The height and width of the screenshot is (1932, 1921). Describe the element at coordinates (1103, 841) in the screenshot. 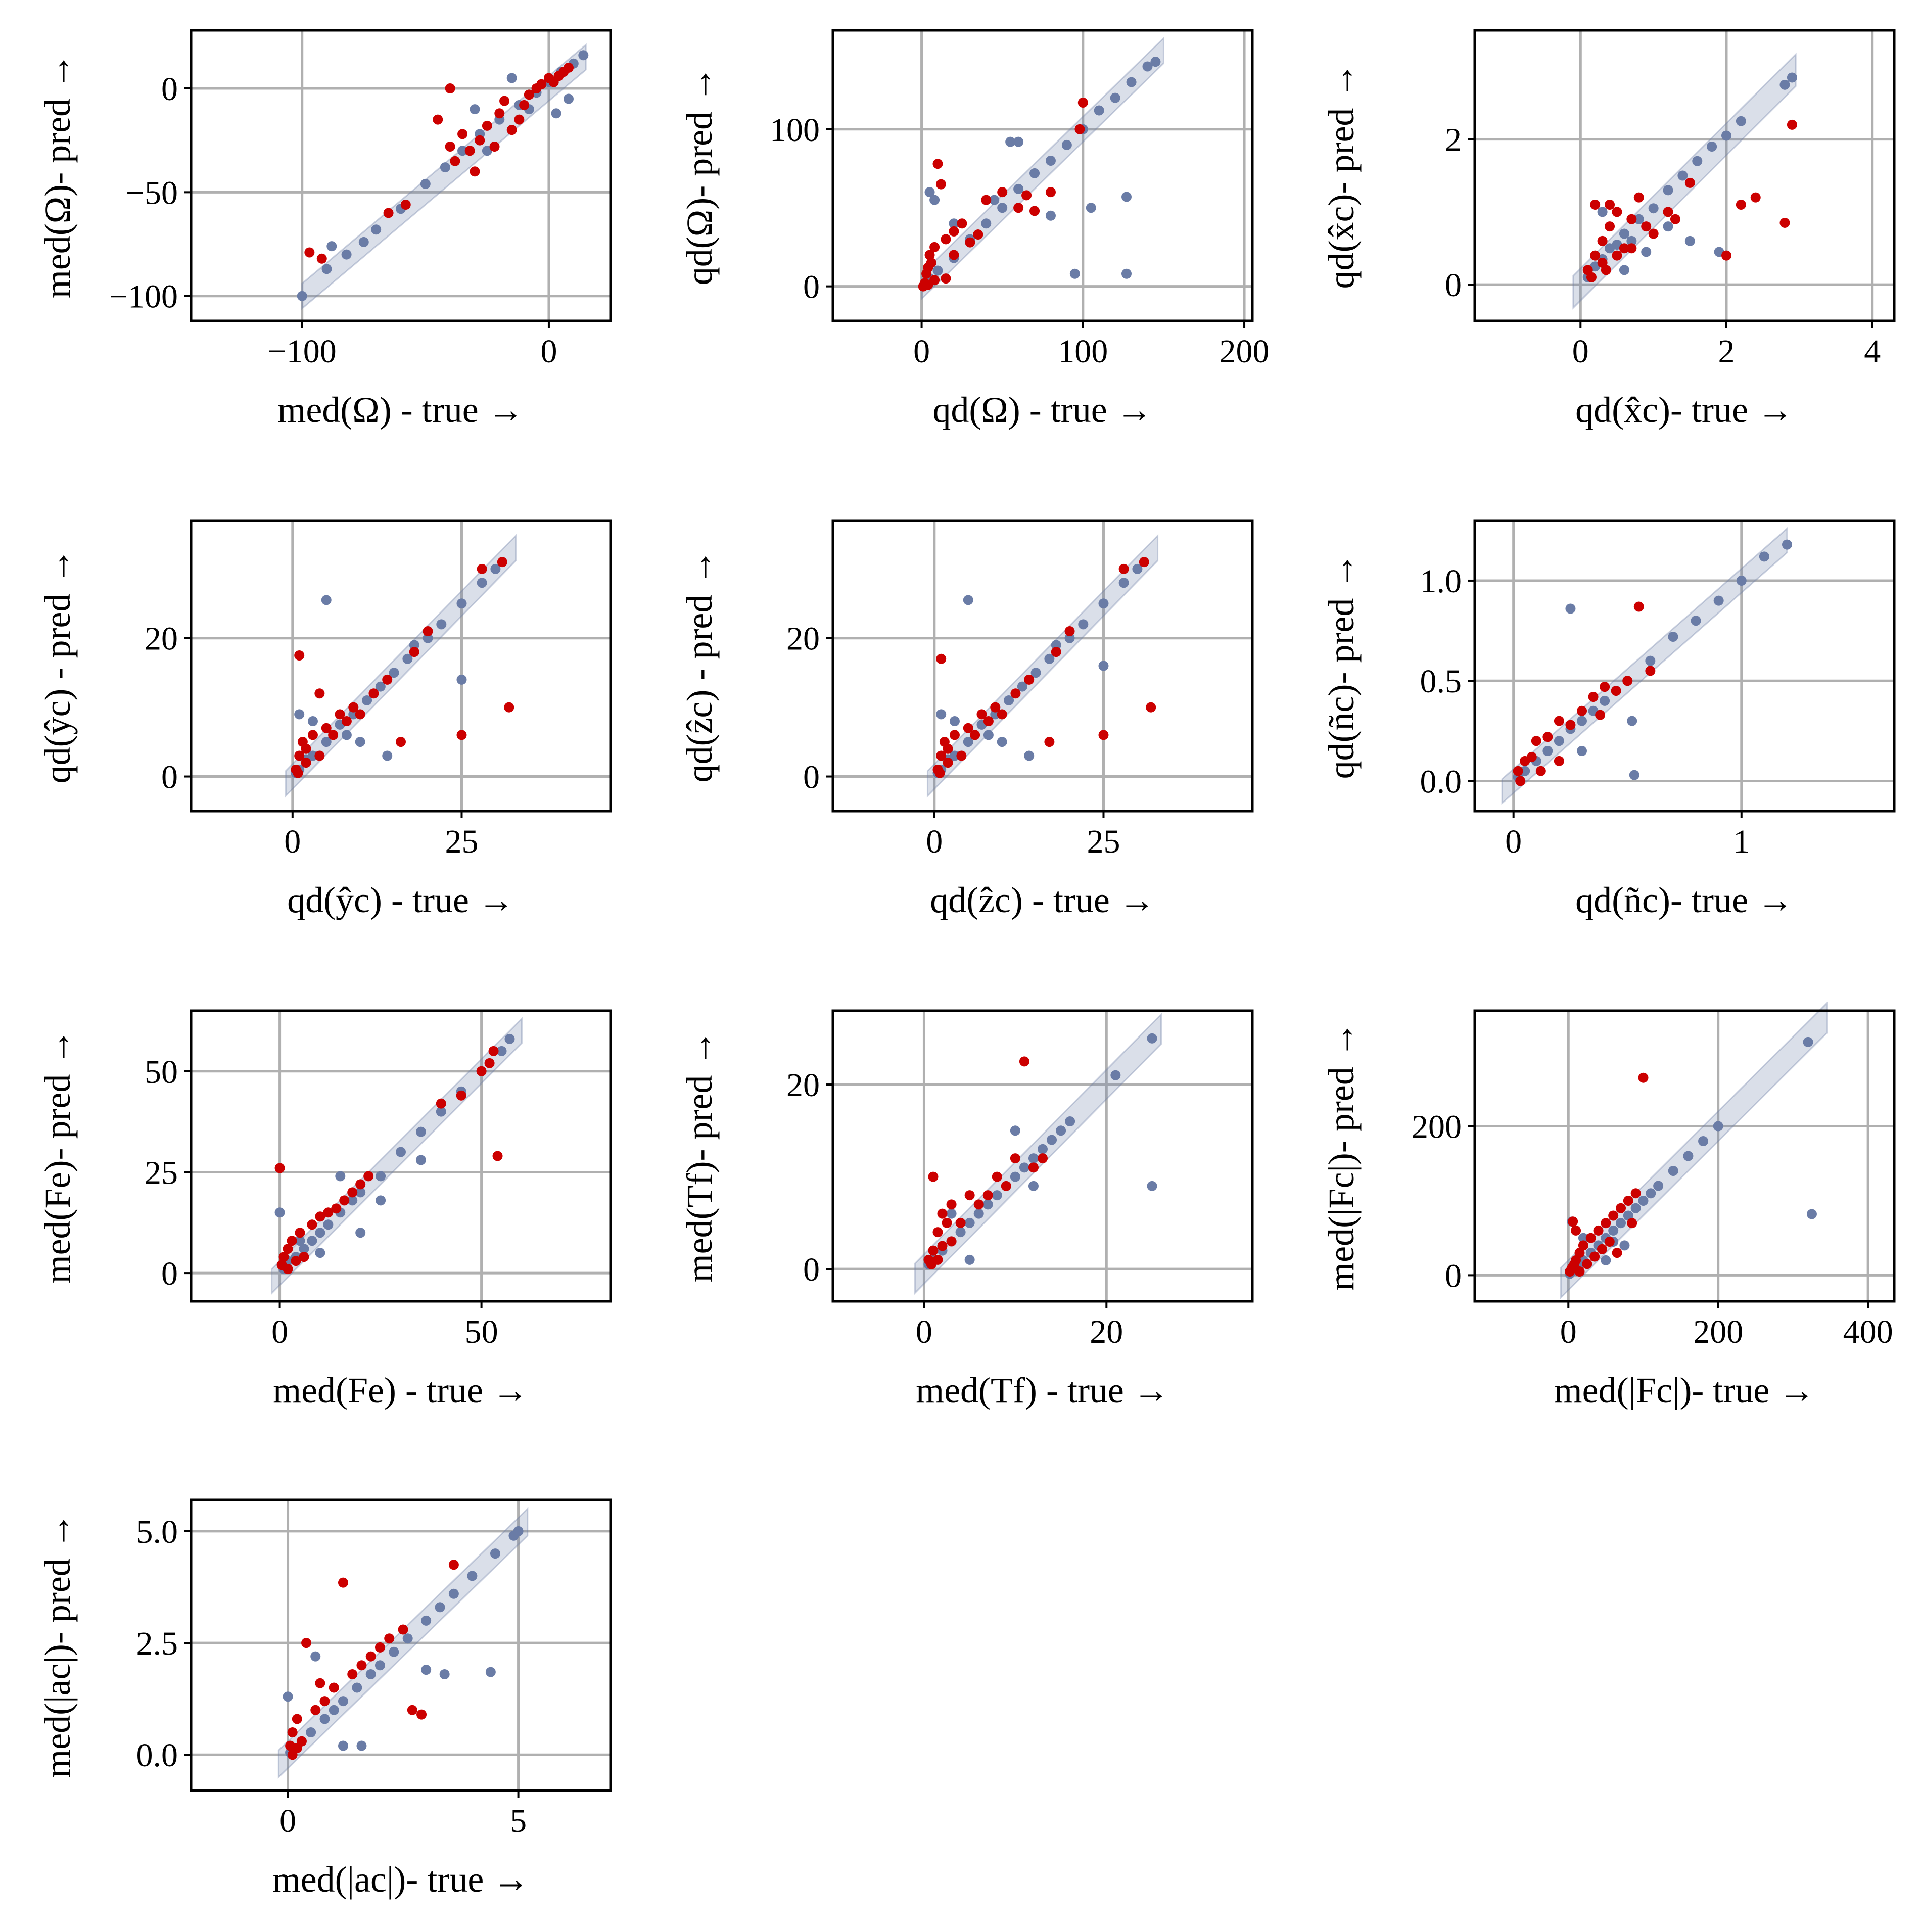

I see `x-tick-label: 25` at that location.